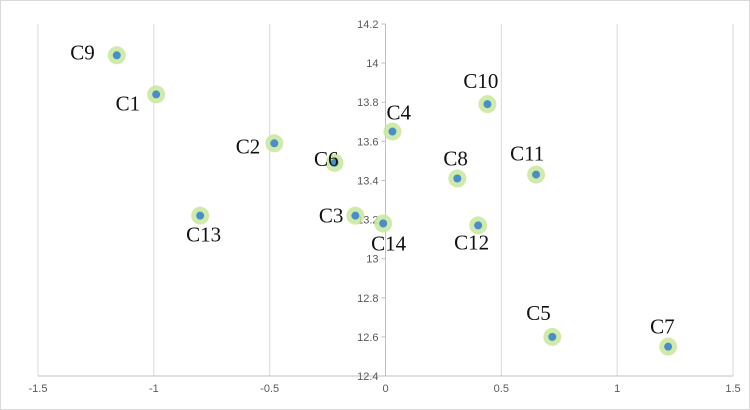  What do you see at coordinates (372, 260) in the screenshot?
I see `y-tick-label: 13` at bounding box center [372, 260].